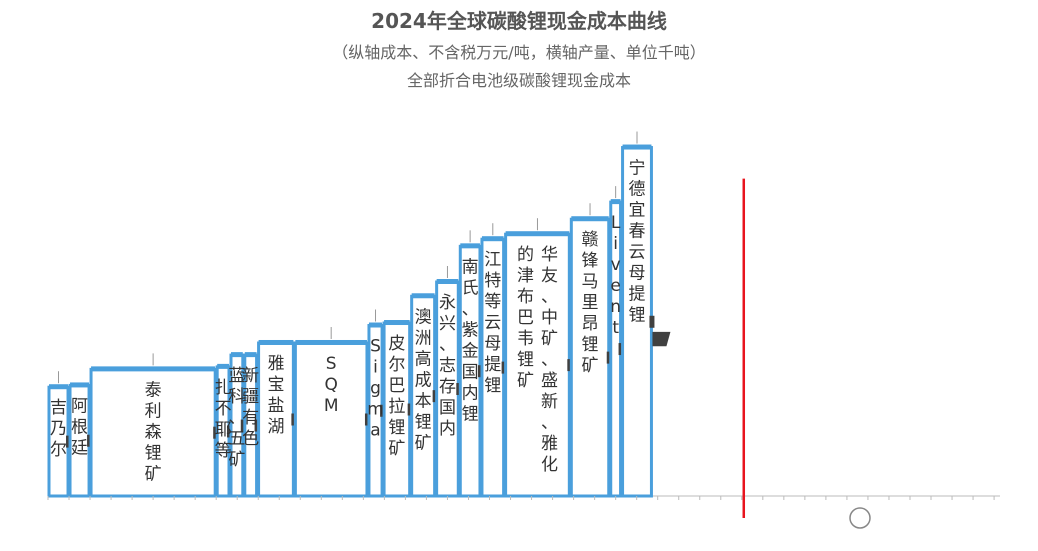 This screenshot has height=551, width=1038. I want to click on bar-label: 皮尔巴拉锂矿, so click(396, 396).